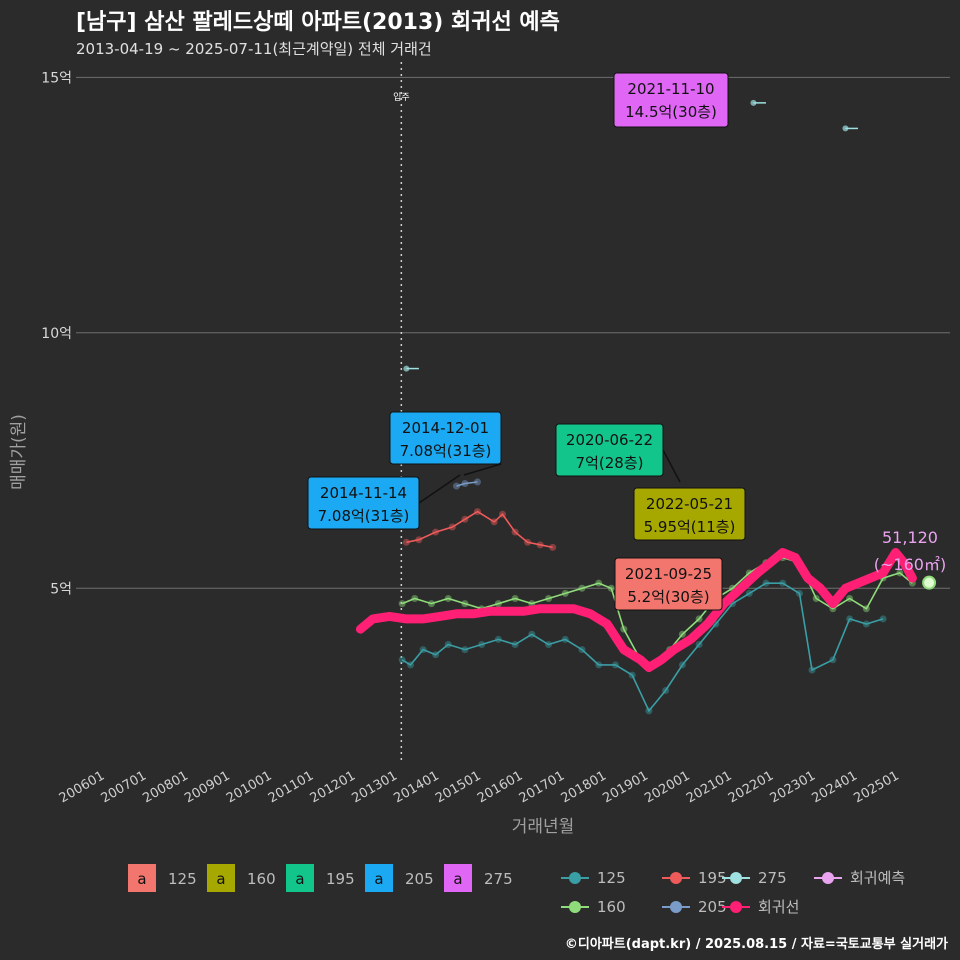 This screenshot has height=960, width=960. Describe the element at coordinates (929, 582) in the screenshot. I see `forecast-point` at that location.